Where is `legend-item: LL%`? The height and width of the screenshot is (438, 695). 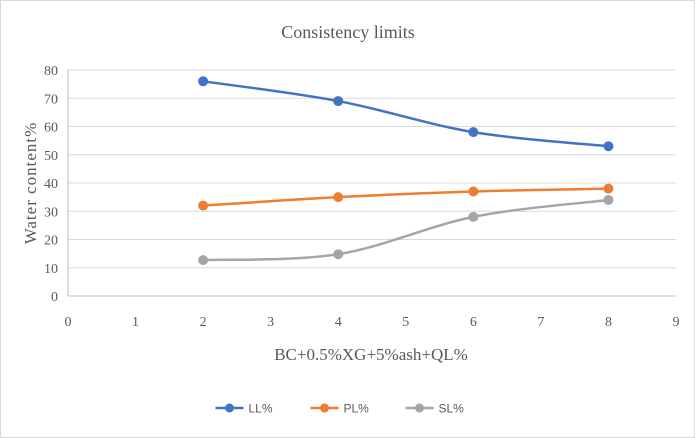
legend-item: LL% is located at coordinates (244, 409).